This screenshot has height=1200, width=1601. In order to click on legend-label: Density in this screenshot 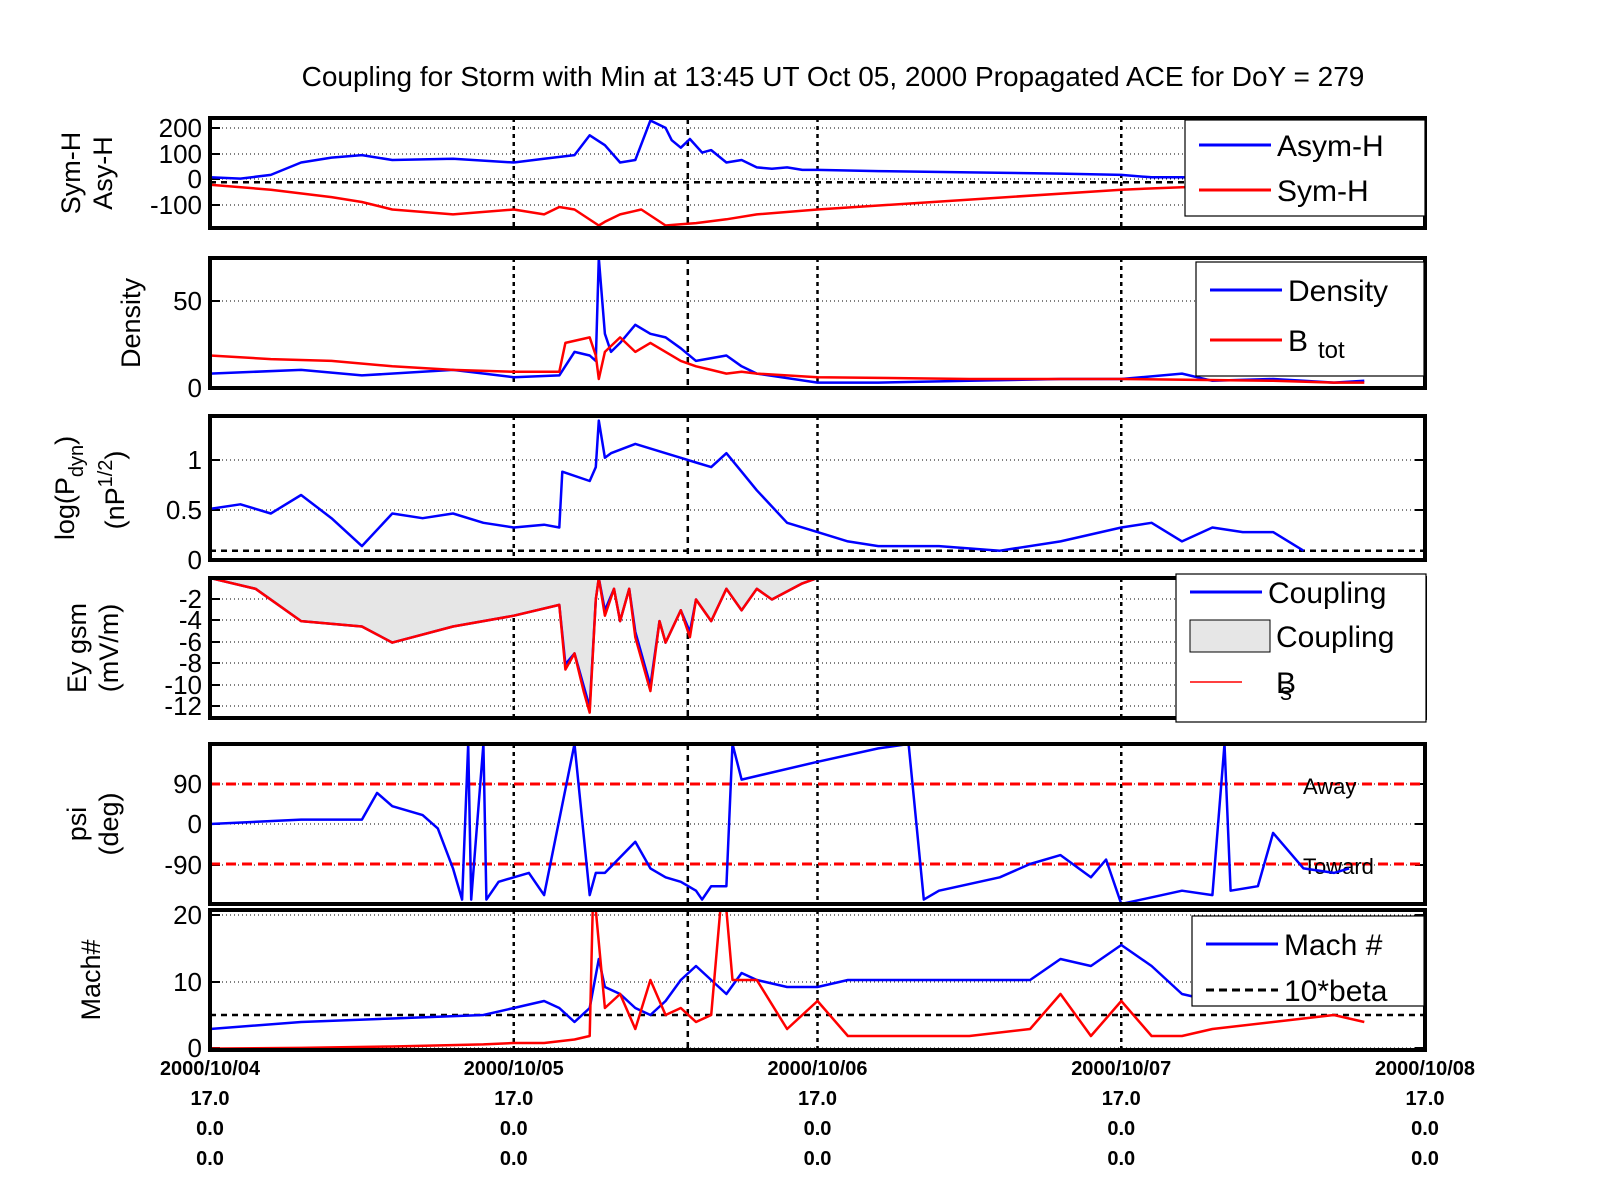, I will do `click(1338, 291)`.